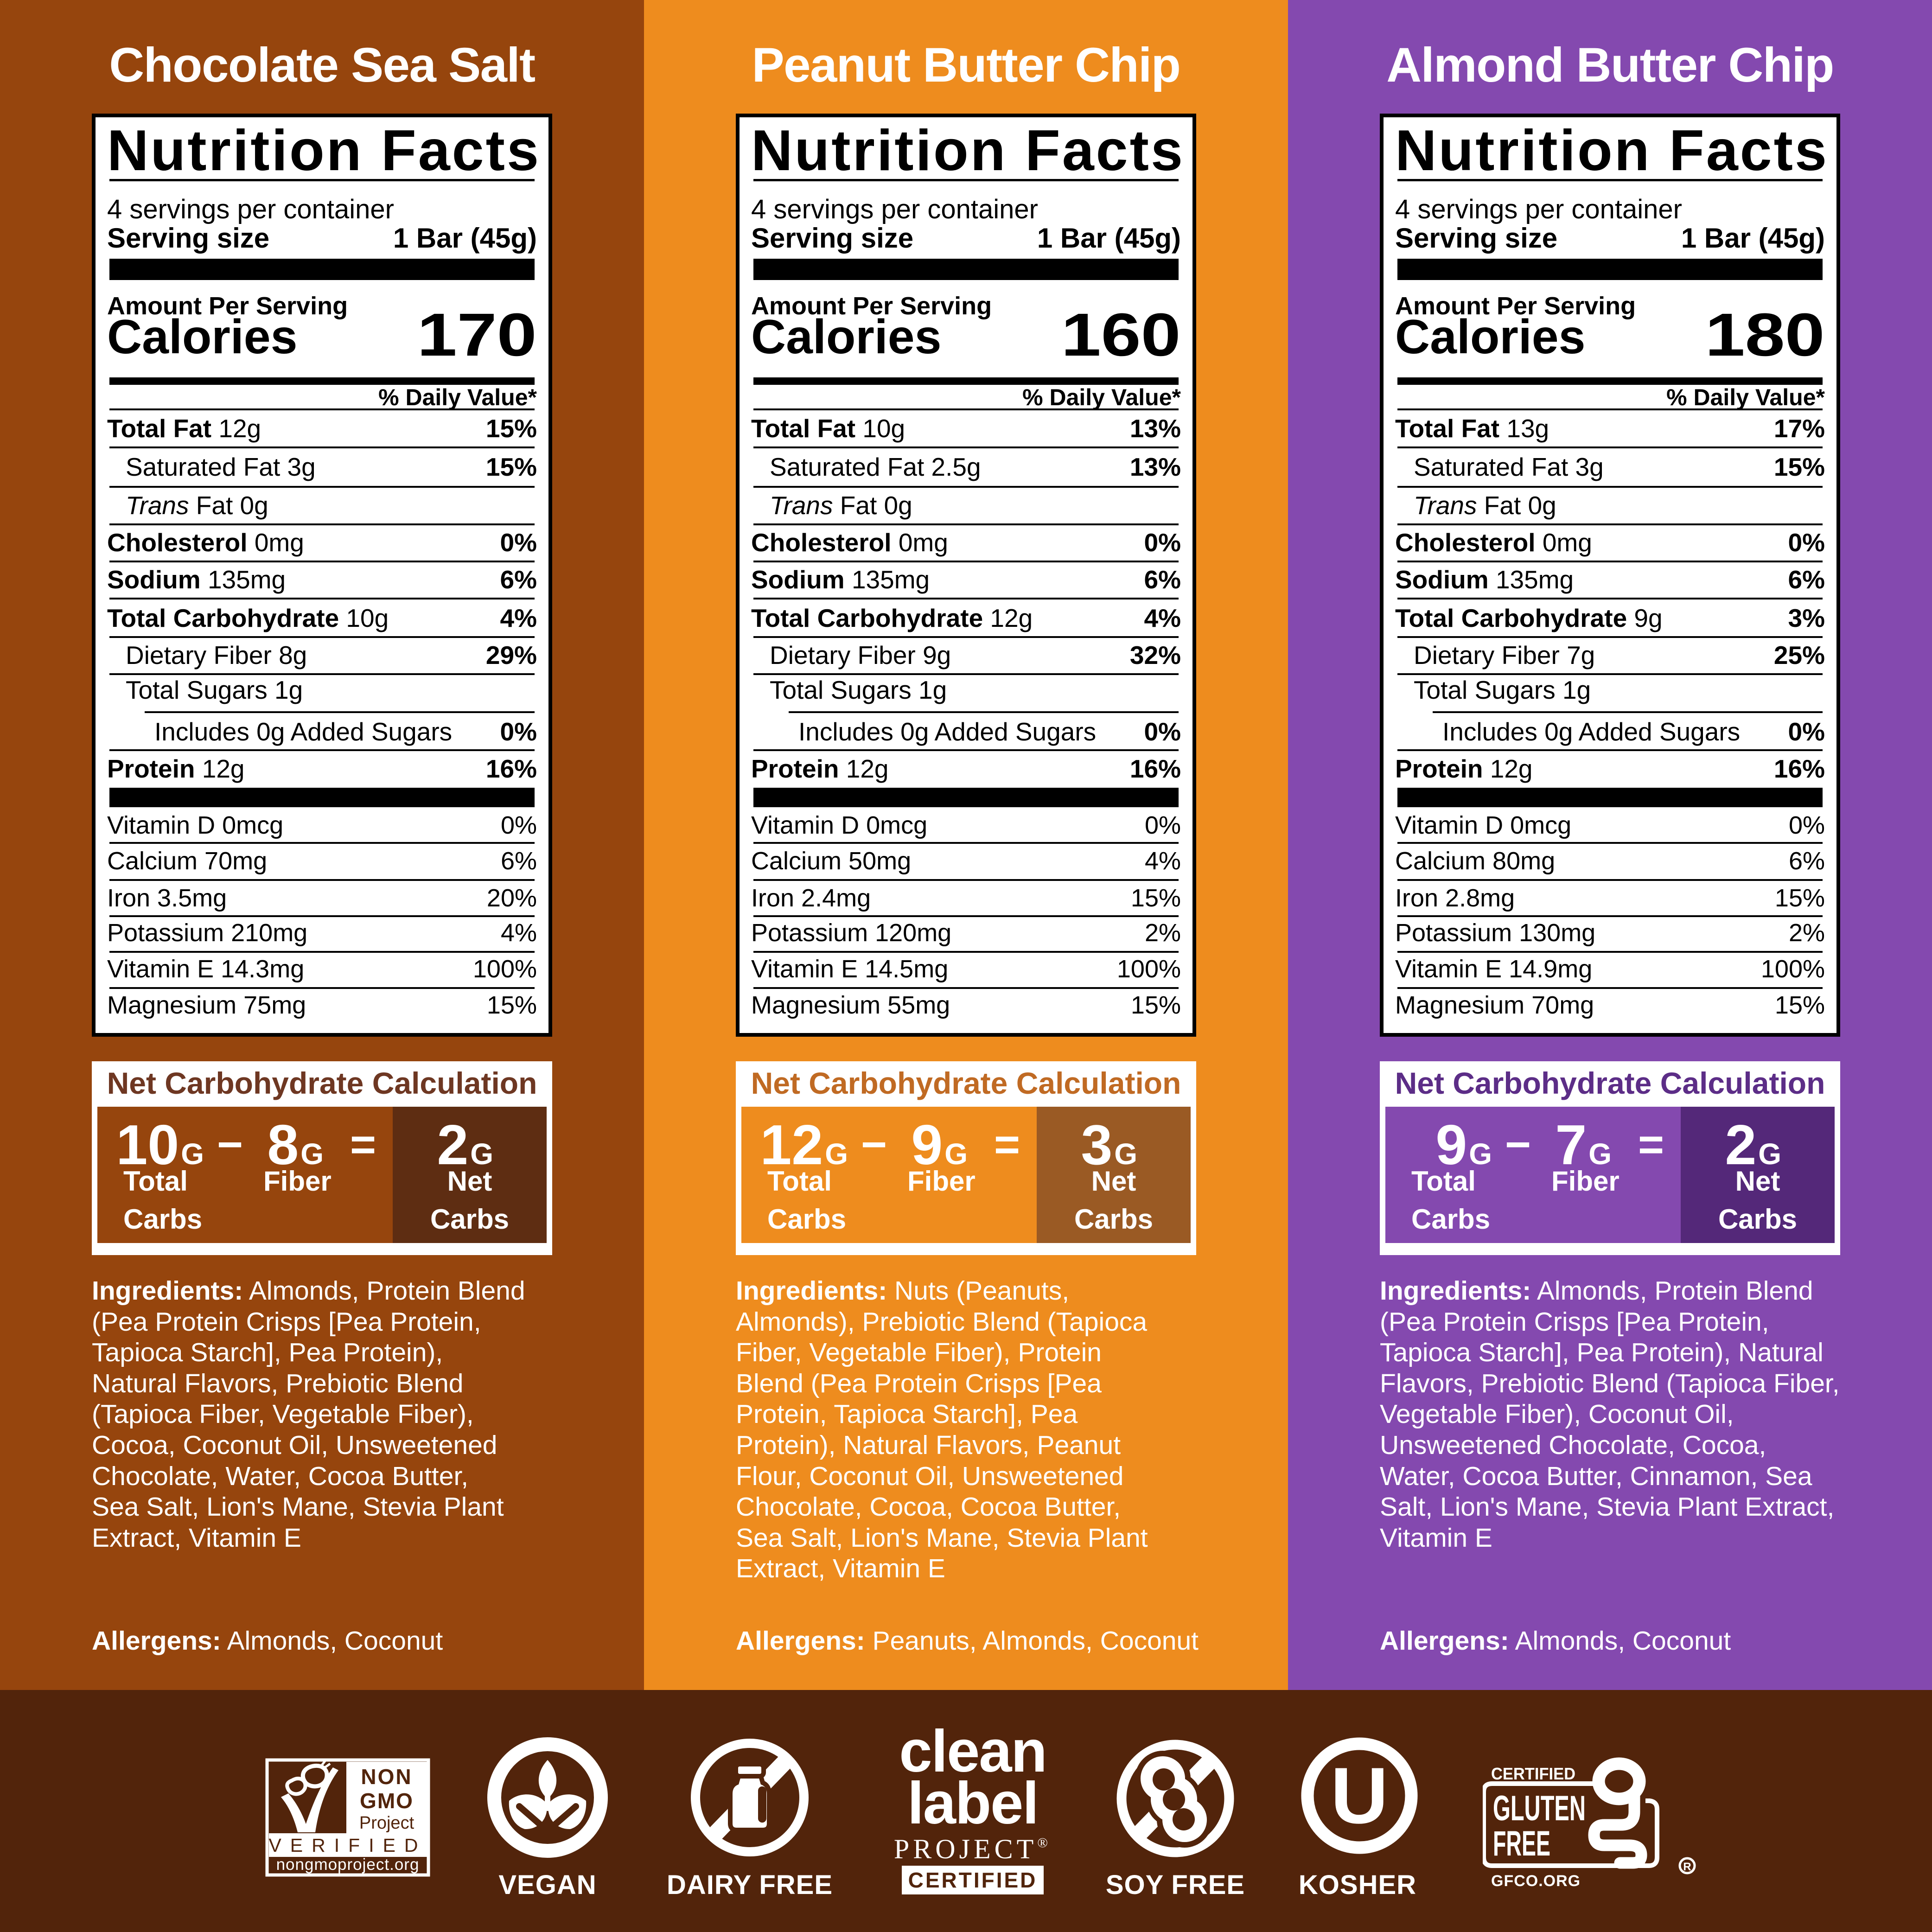  Describe the element at coordinates (1521, 1843) in the screenshot. I see `svg-text: FREE` at that location.